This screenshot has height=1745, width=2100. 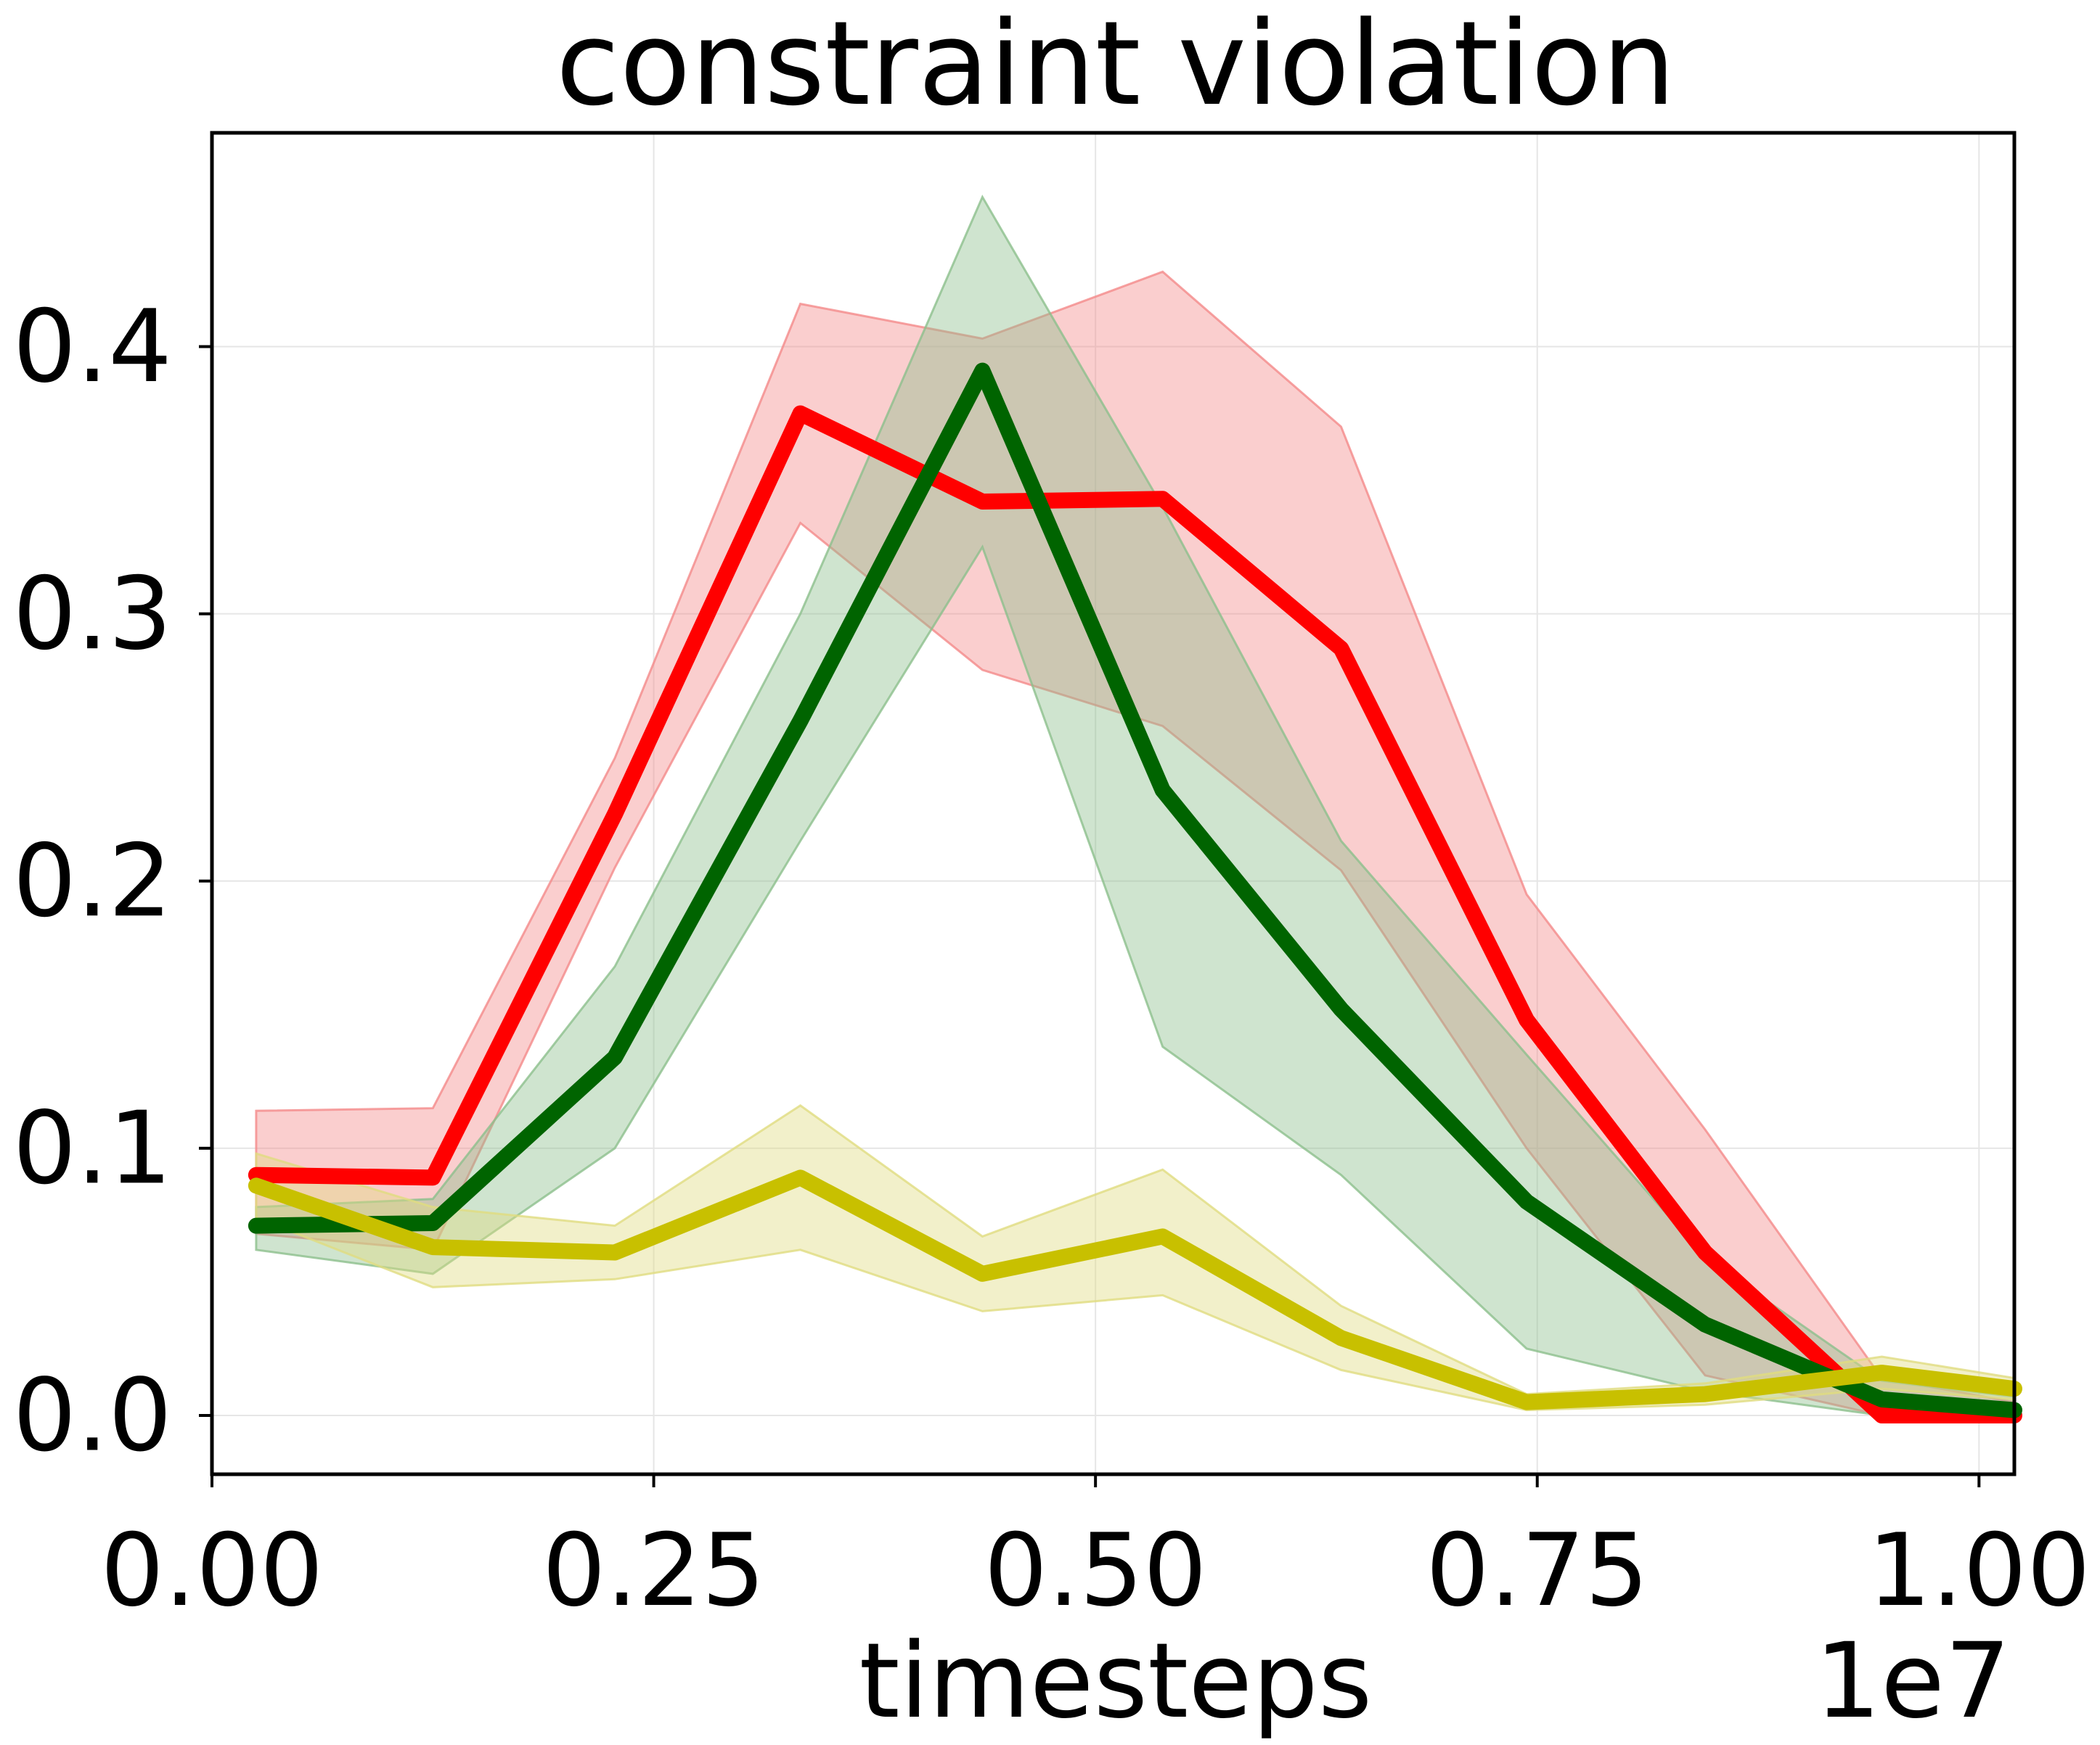 I want to click on x-tick-label: 0.75, so click(x=1537, y=1570).